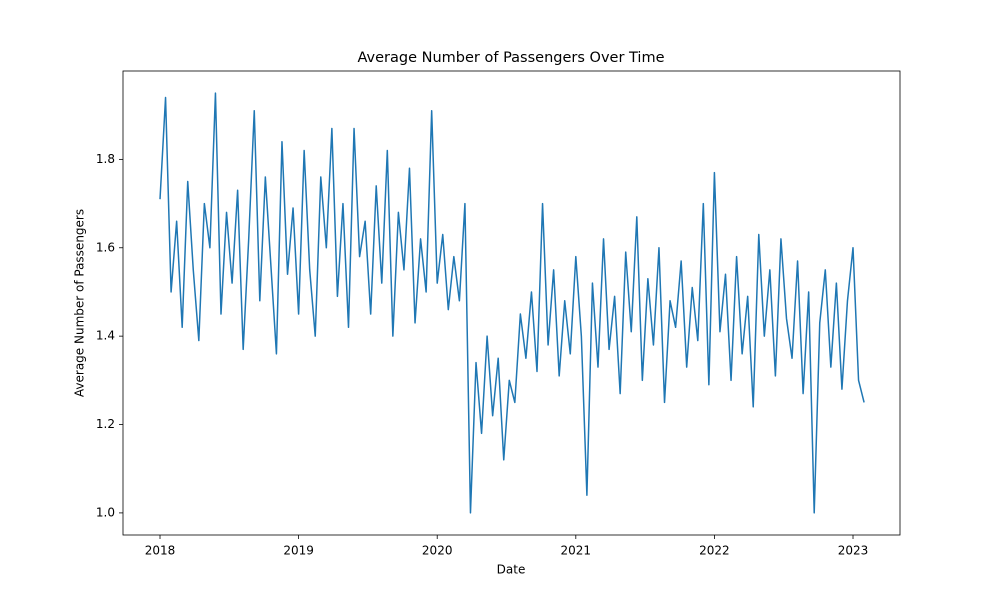  I want to click on x-tick-label: 2020, so click(437, 551).